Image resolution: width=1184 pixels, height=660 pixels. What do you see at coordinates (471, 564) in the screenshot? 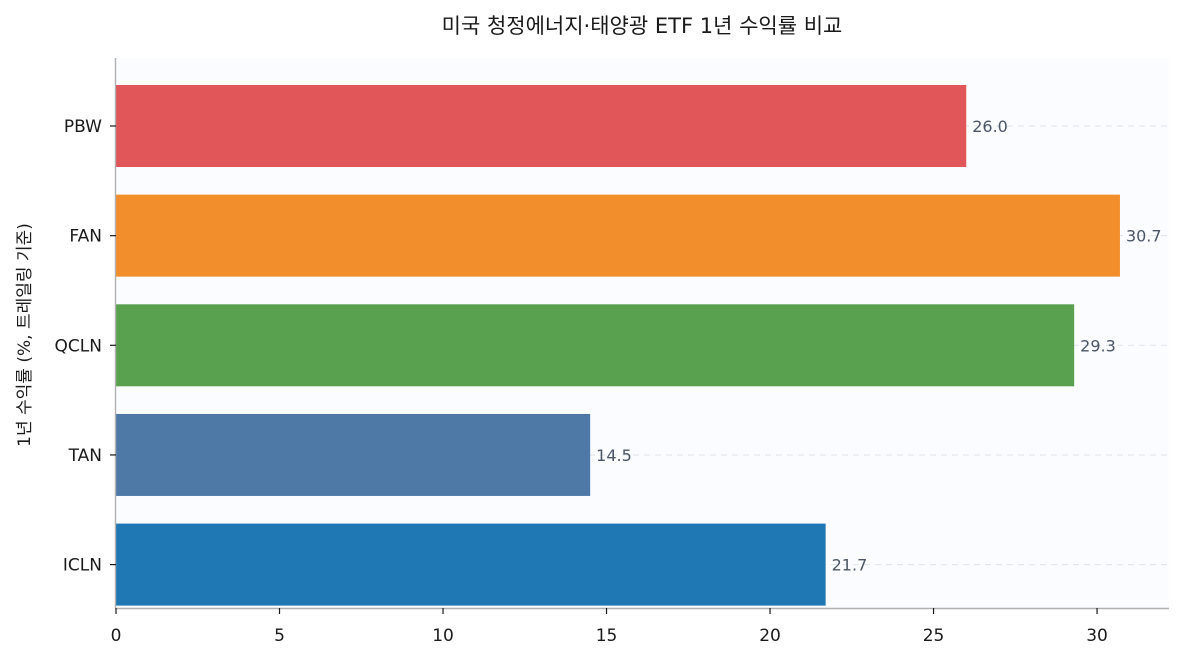
I see `bar-icln` at bounding box center [471, 564].